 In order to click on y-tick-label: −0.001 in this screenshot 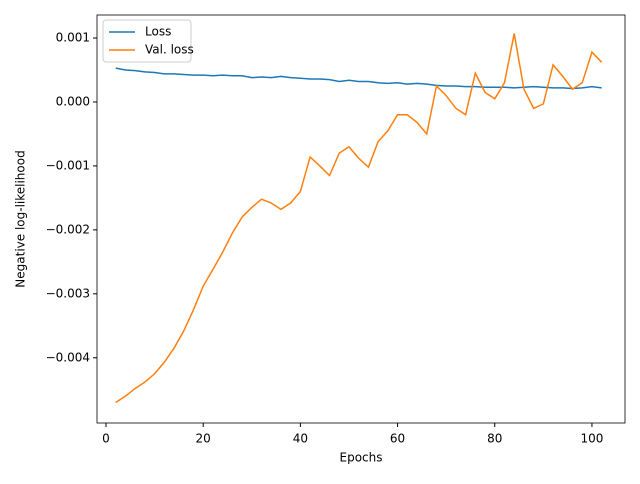, I will do `click(68, 165)`.